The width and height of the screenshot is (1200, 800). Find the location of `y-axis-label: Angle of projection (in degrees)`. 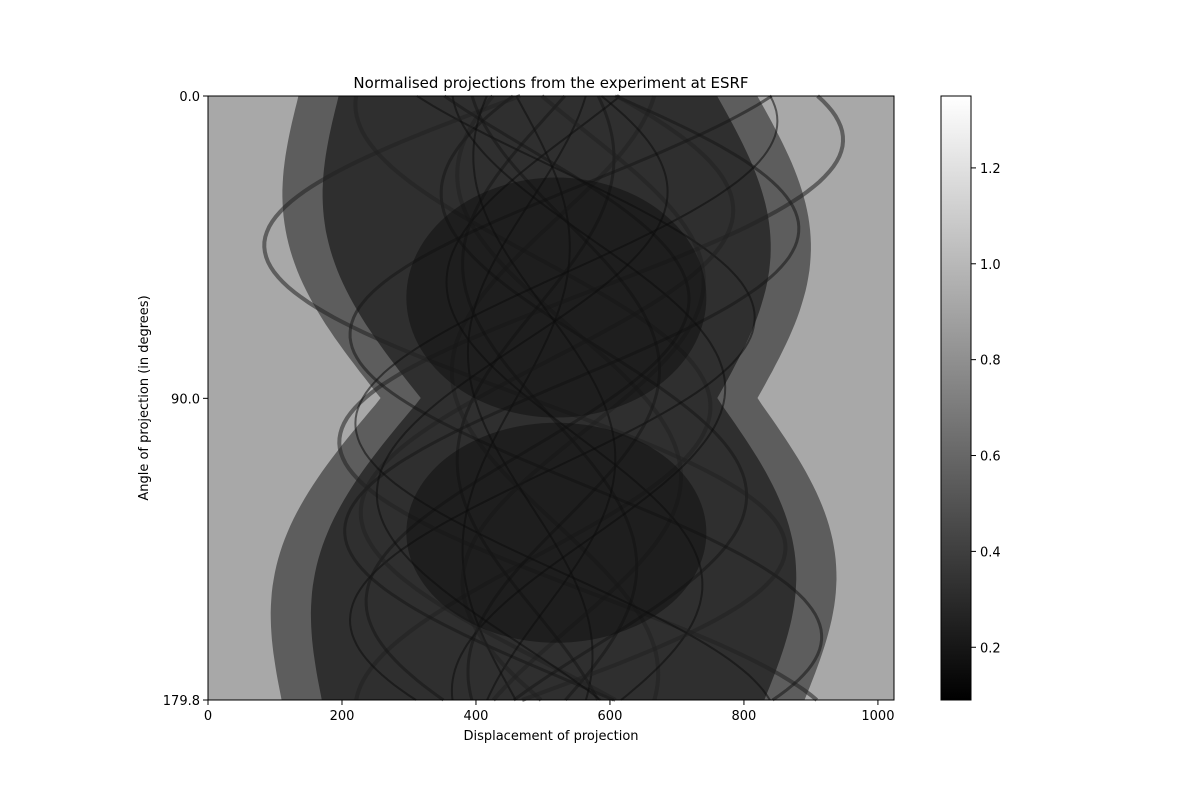

y-axis-label: Angle of projection (in degrees) is located at coordinates (144, 397).